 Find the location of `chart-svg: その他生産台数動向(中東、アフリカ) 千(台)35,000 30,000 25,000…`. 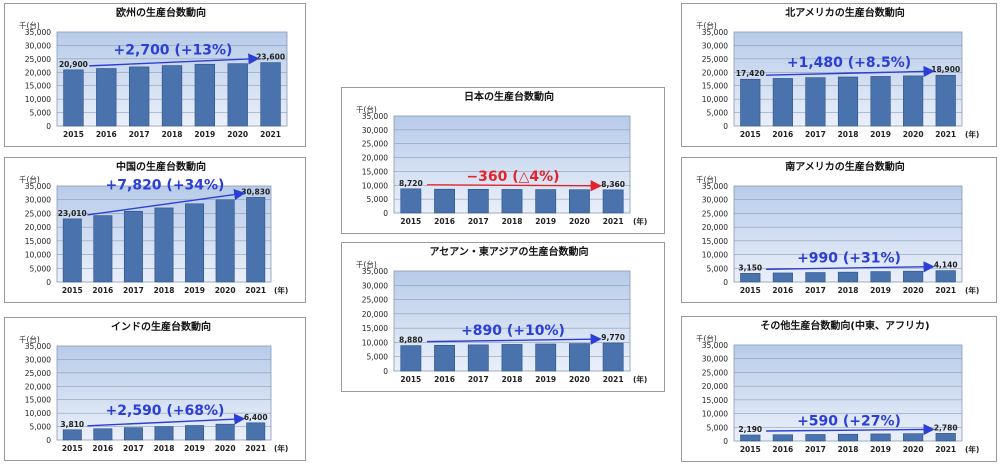

chart-svg: その他生産台数動向(中東、アフリカ) 千(台)35,000 30,000 25,000… is located at coordinates (837, 386).